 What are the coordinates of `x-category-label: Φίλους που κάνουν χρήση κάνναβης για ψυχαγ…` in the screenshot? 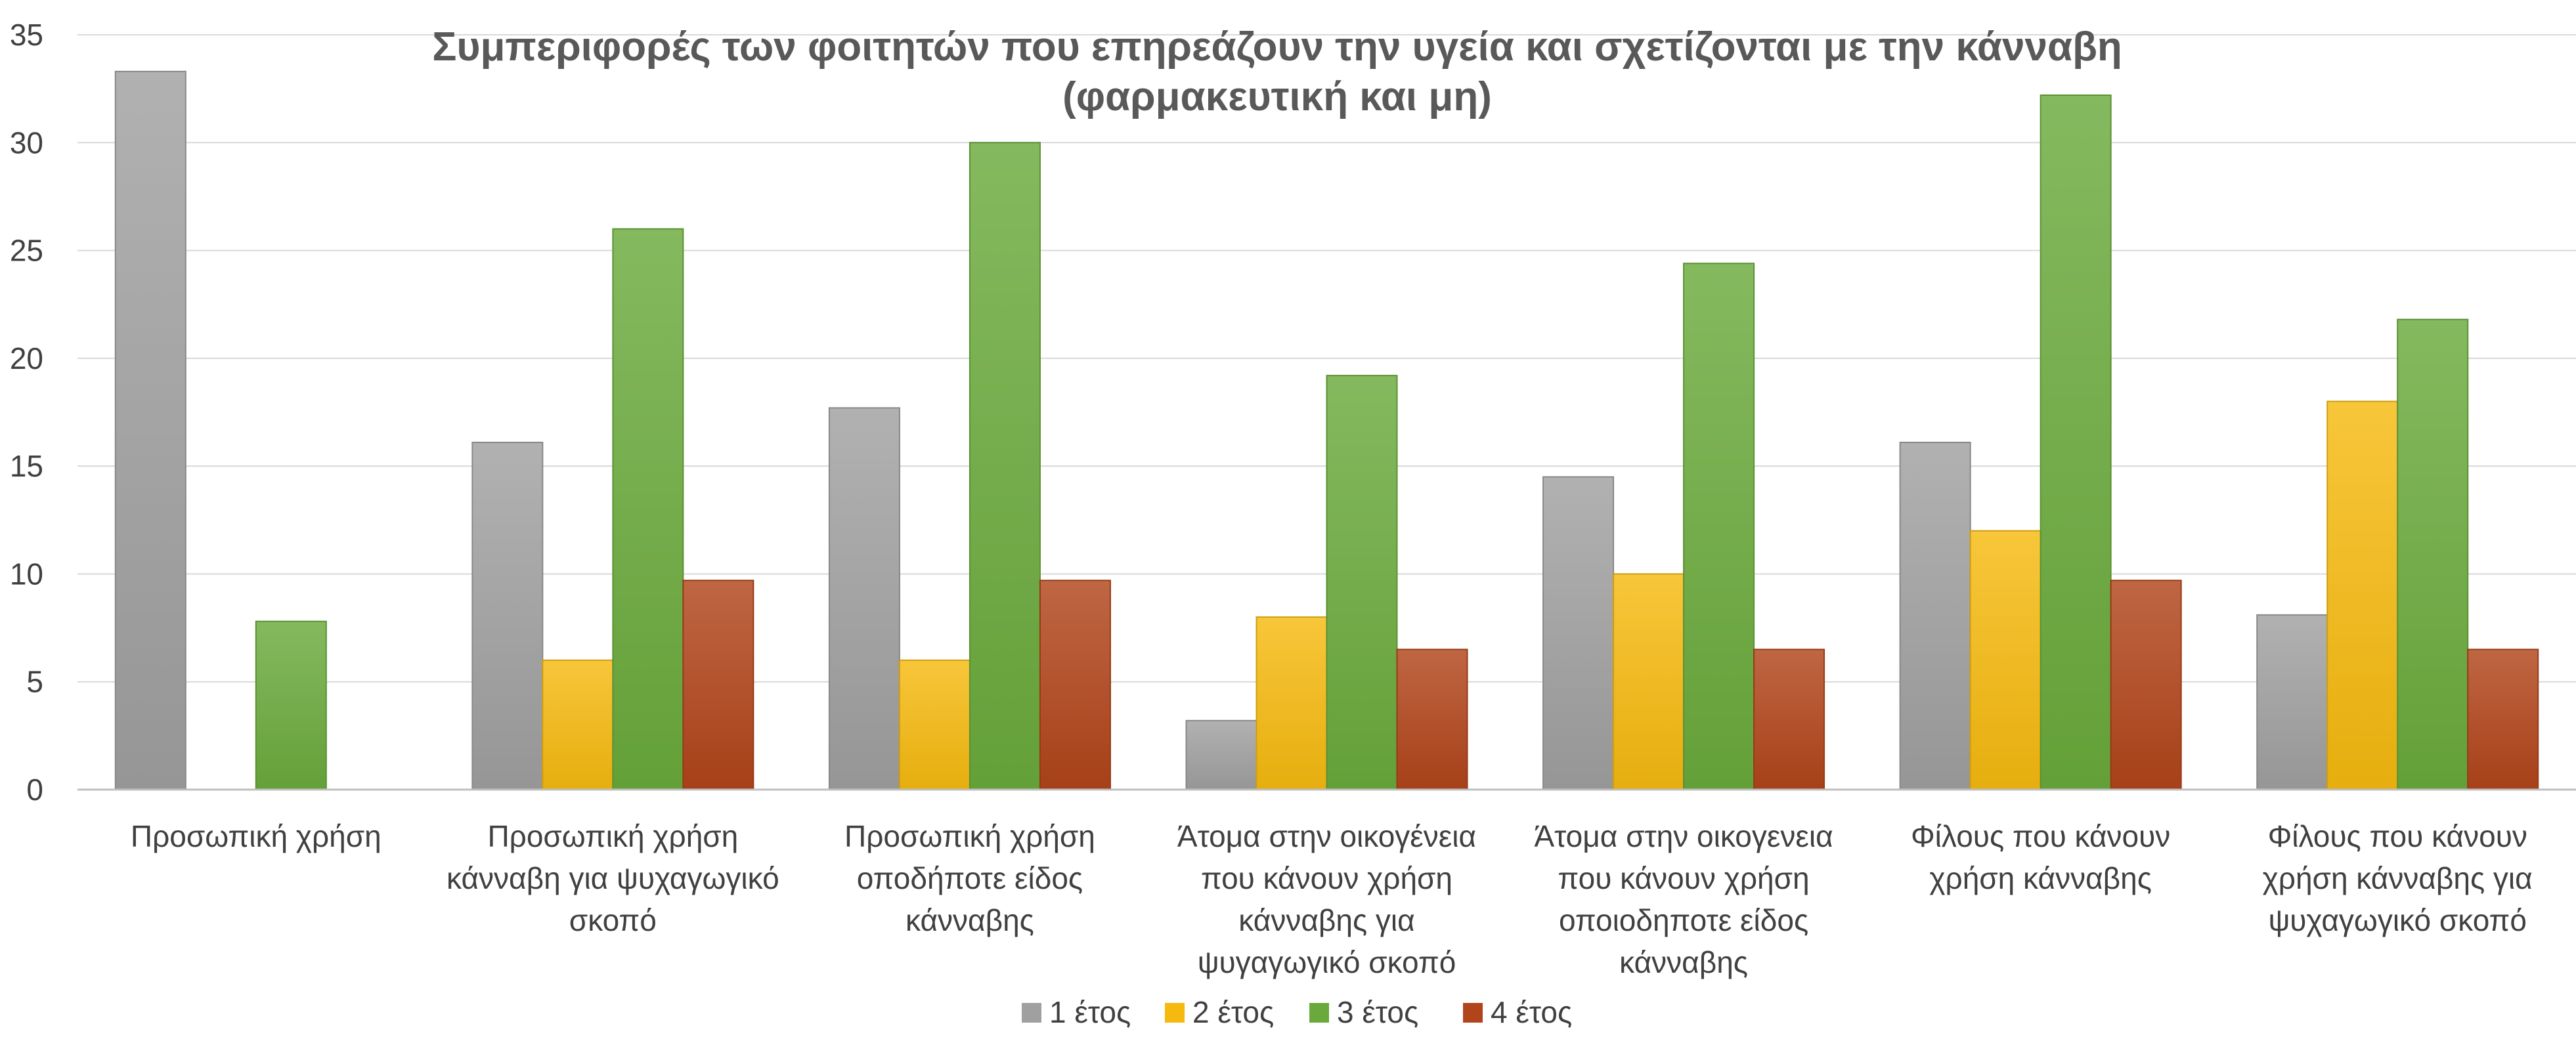 It's located at (2398, 878).